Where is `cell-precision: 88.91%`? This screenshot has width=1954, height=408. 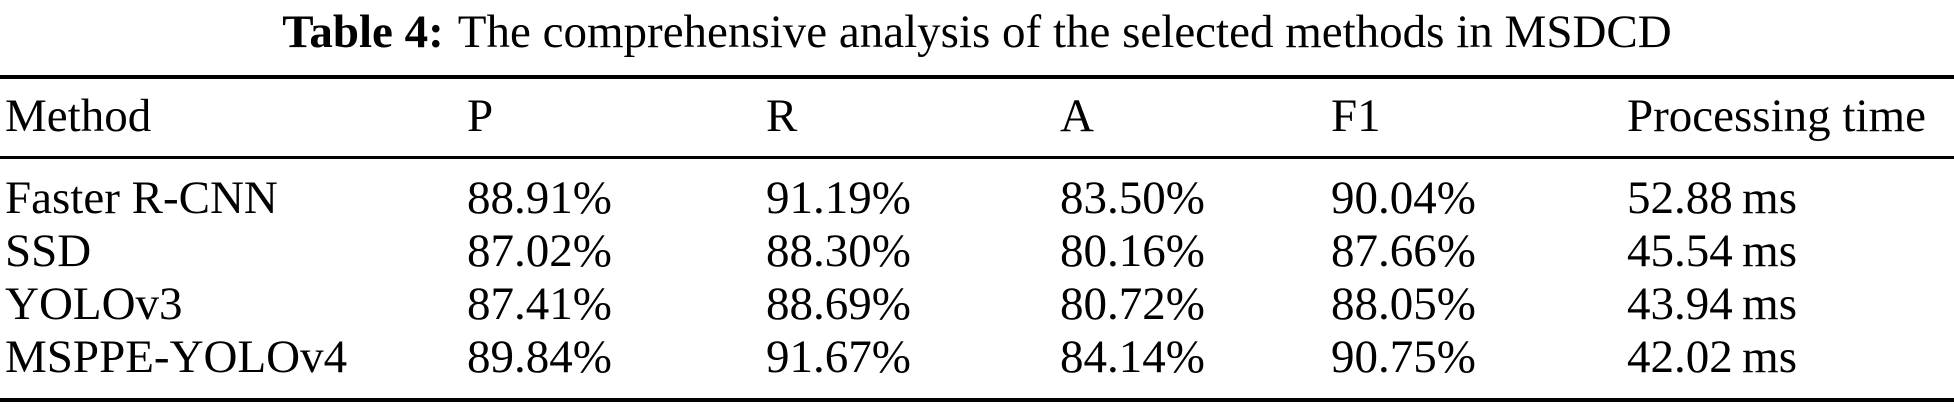
cell-precision: 88.91% is located at coordinates (539, 198).